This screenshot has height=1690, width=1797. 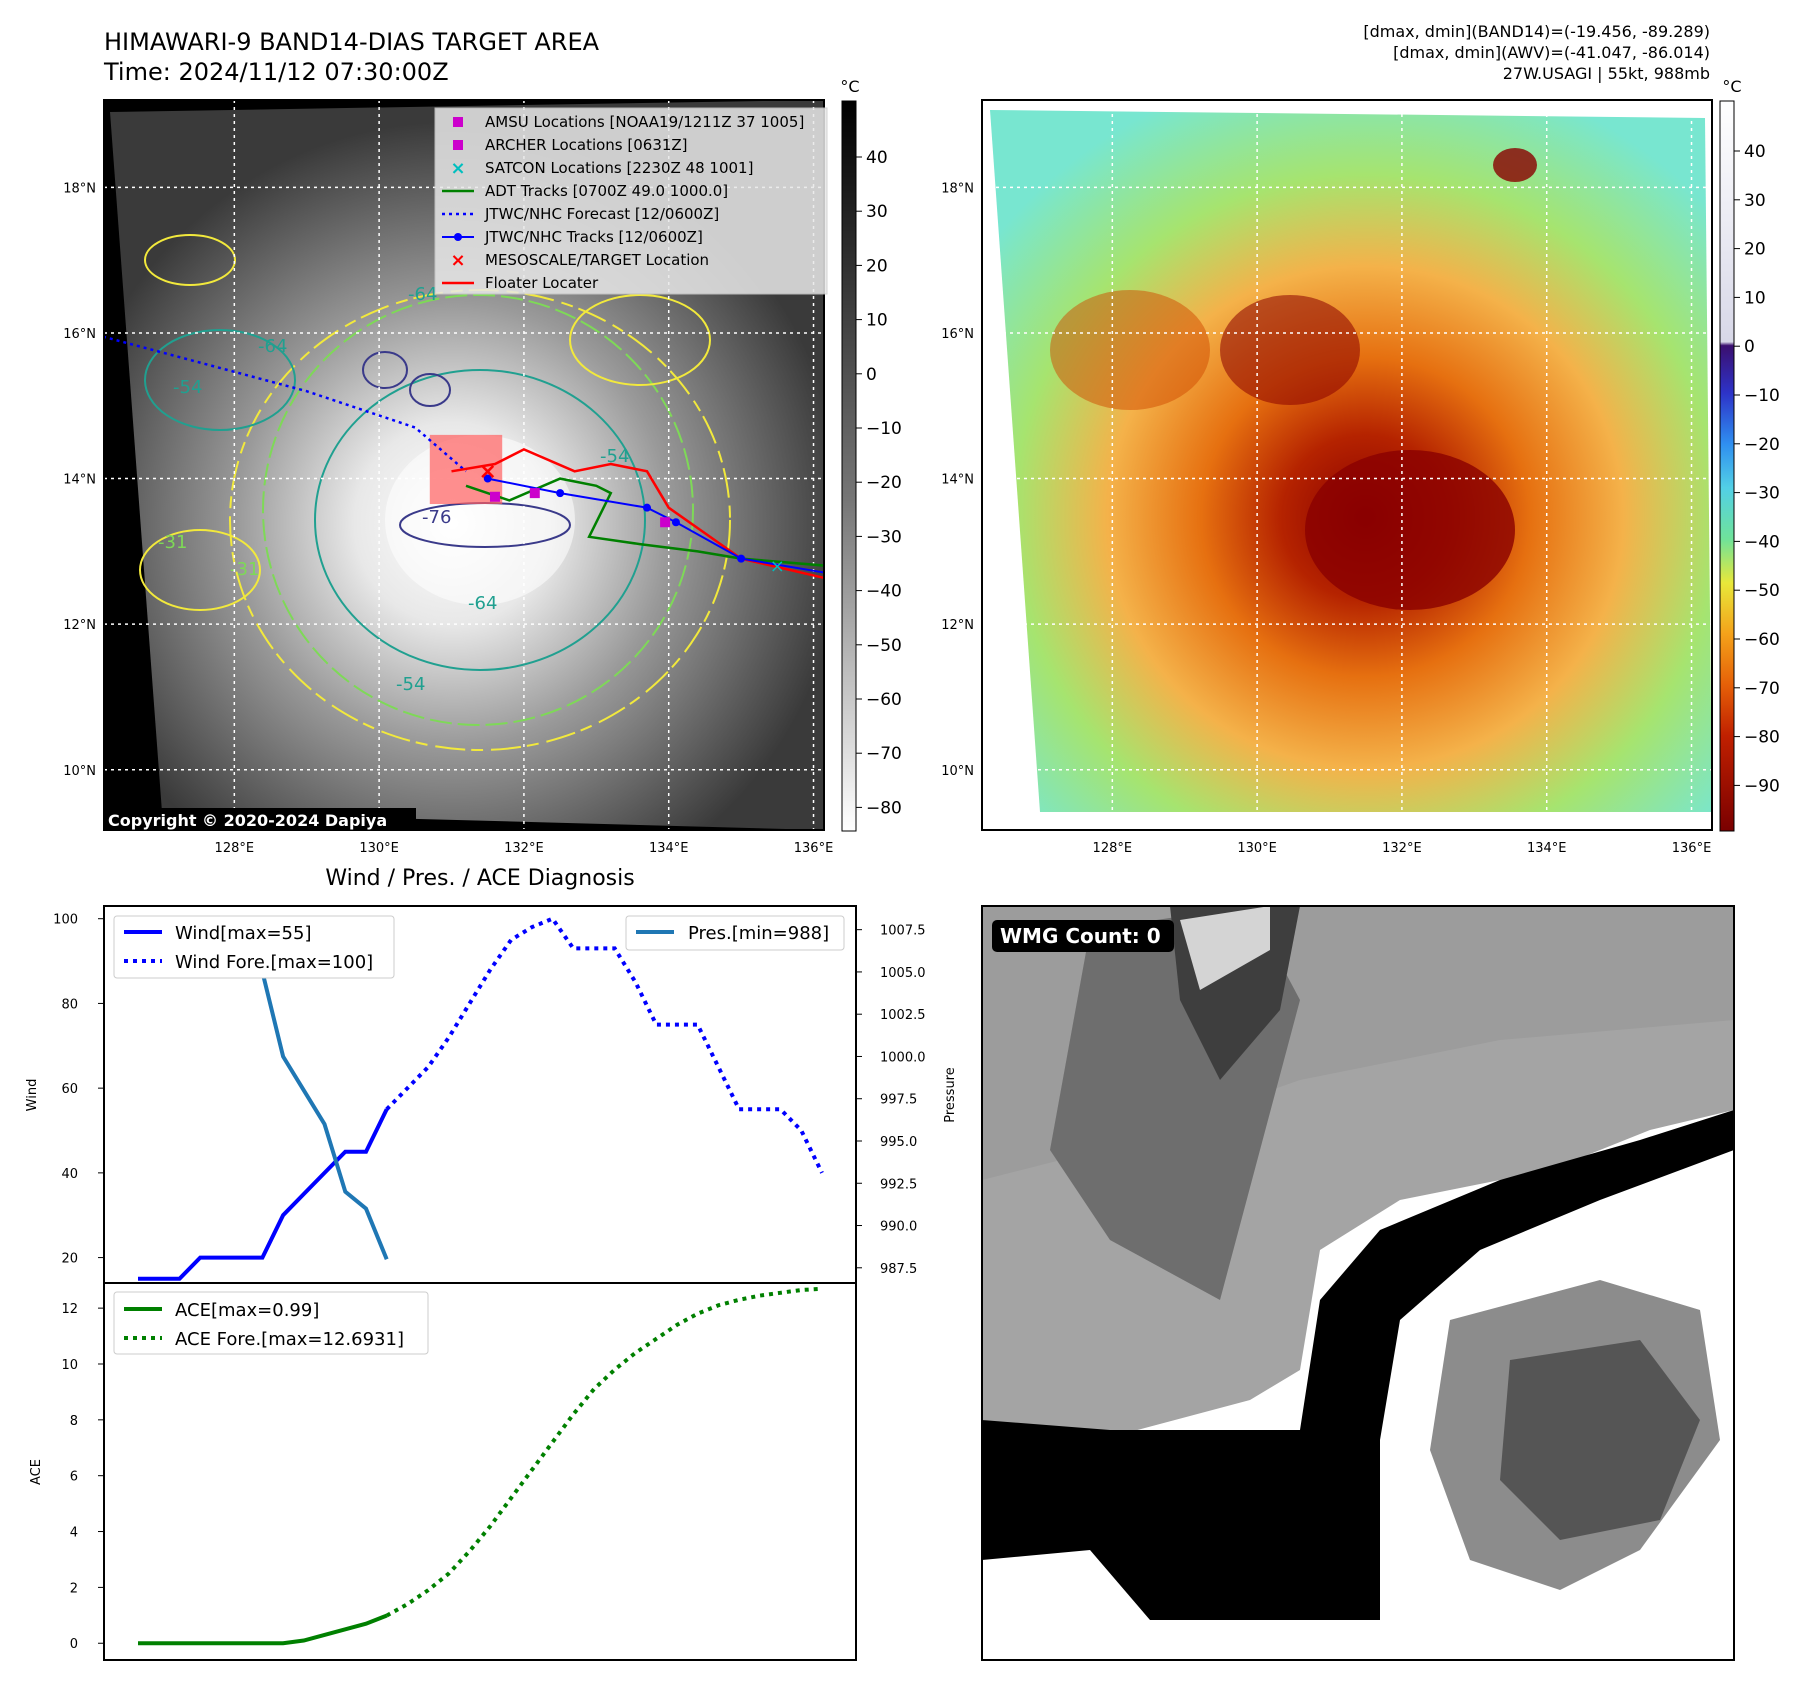 I want to click on legend-label: ARCHER Locations [0631Z], so click(x=586, y=145).